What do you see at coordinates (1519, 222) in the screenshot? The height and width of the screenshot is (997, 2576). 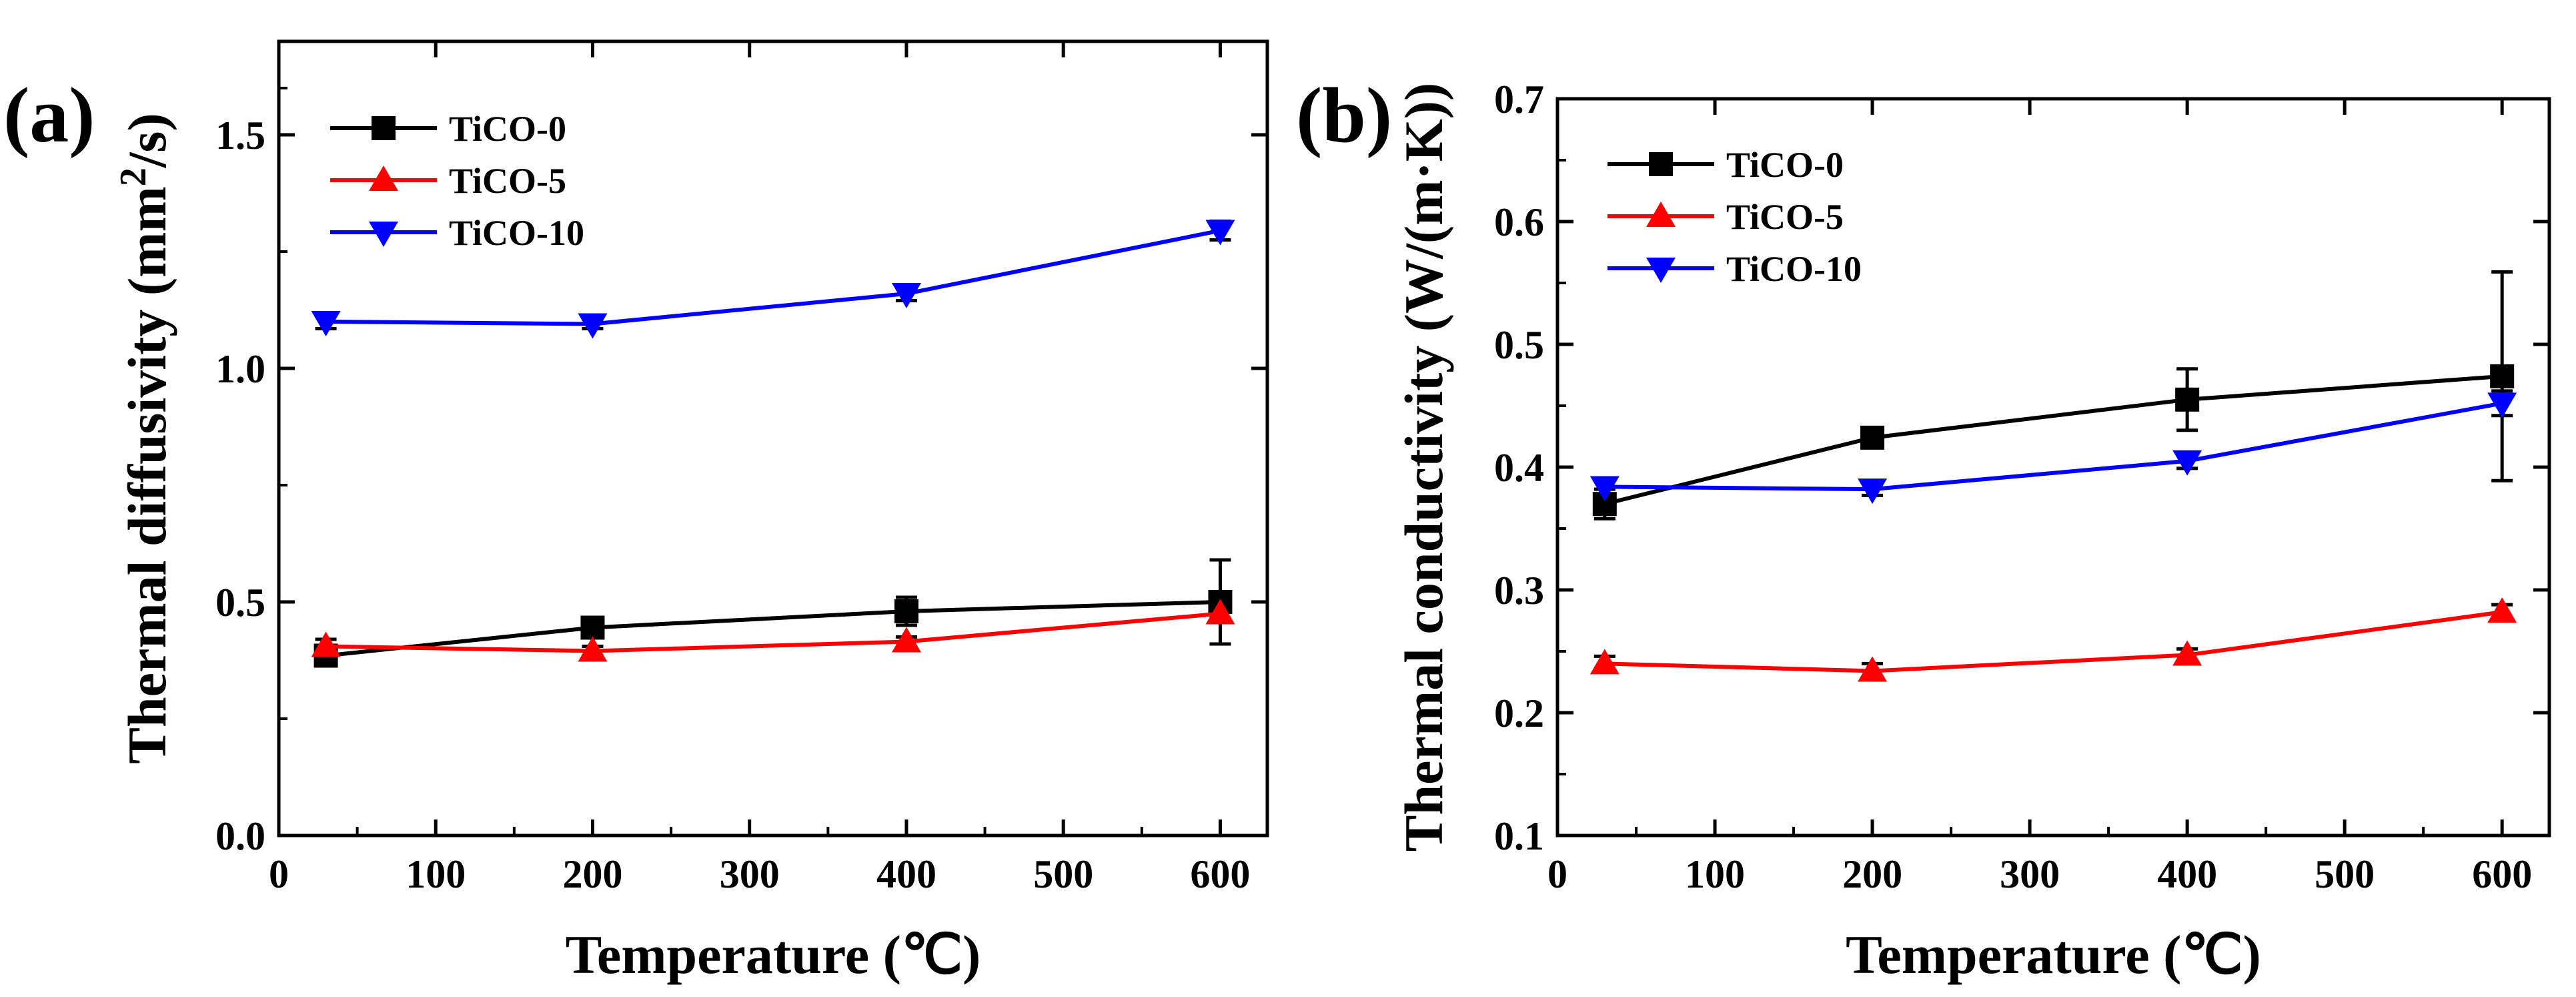 I see `y-tick-label: 0.6` at bounding box center [1519, 222].